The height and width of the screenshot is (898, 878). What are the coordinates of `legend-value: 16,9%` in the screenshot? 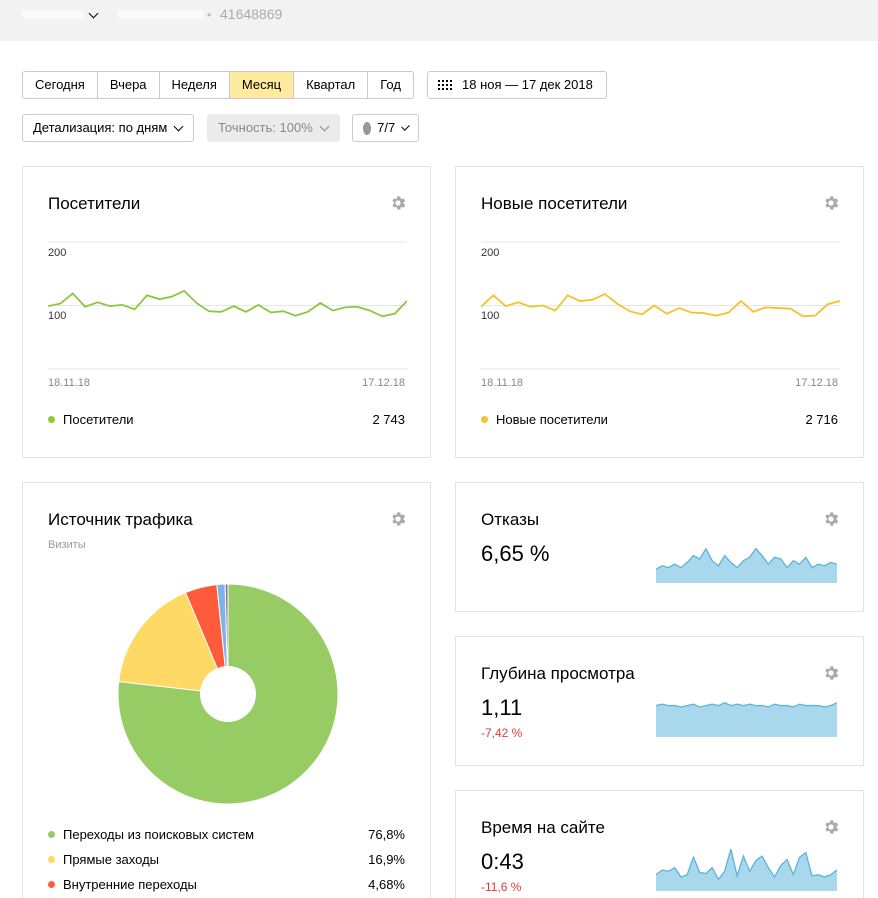 It's located at (386, 859).